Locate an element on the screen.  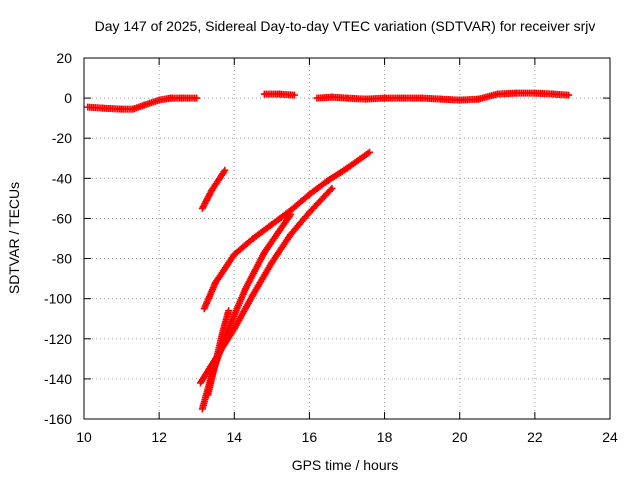
x-axis-label: GPS time / hours is located at coordinates (345, 465).